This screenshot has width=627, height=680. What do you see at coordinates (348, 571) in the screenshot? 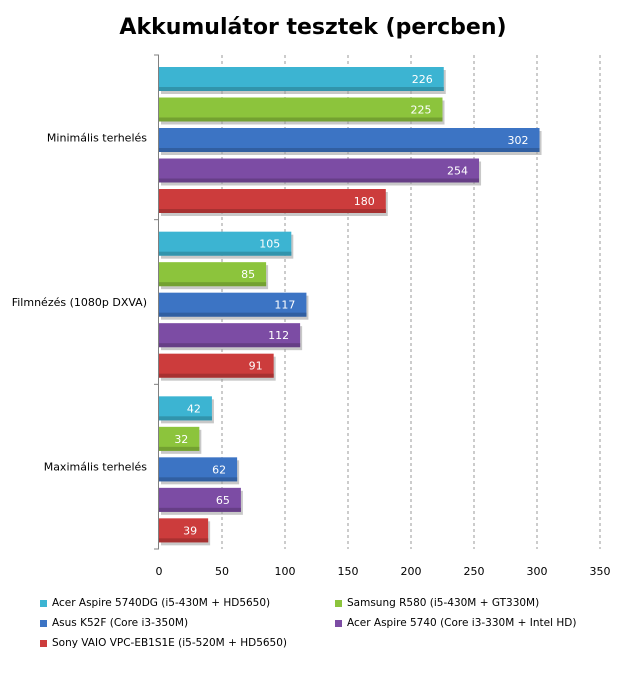
I see `x-tick-label: 150` at bounding box center [348, 571].